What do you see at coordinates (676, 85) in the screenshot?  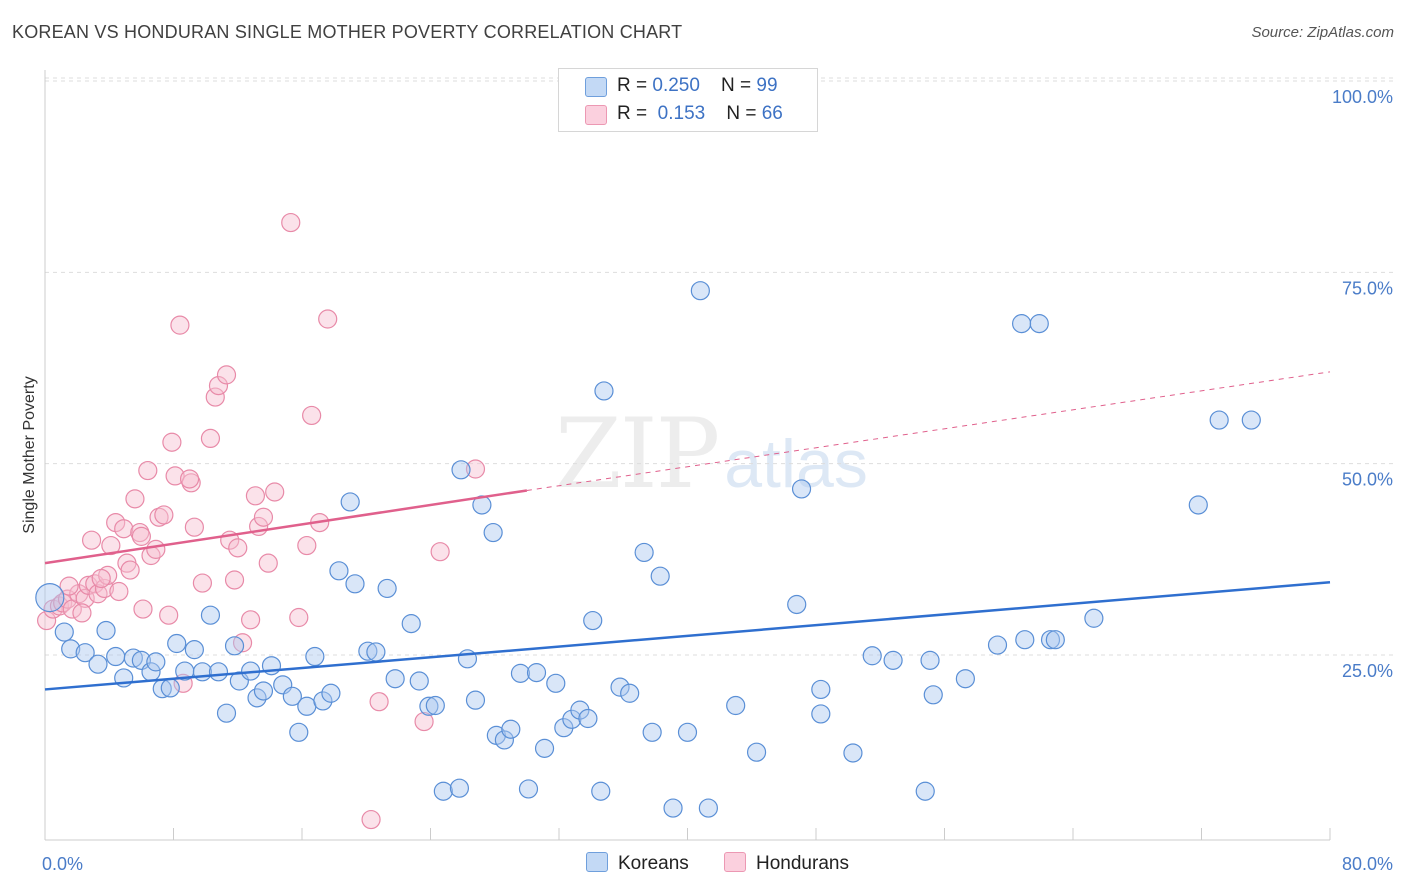 I see `koreans-r-value: 0.250` at bounding box center [676, 85].